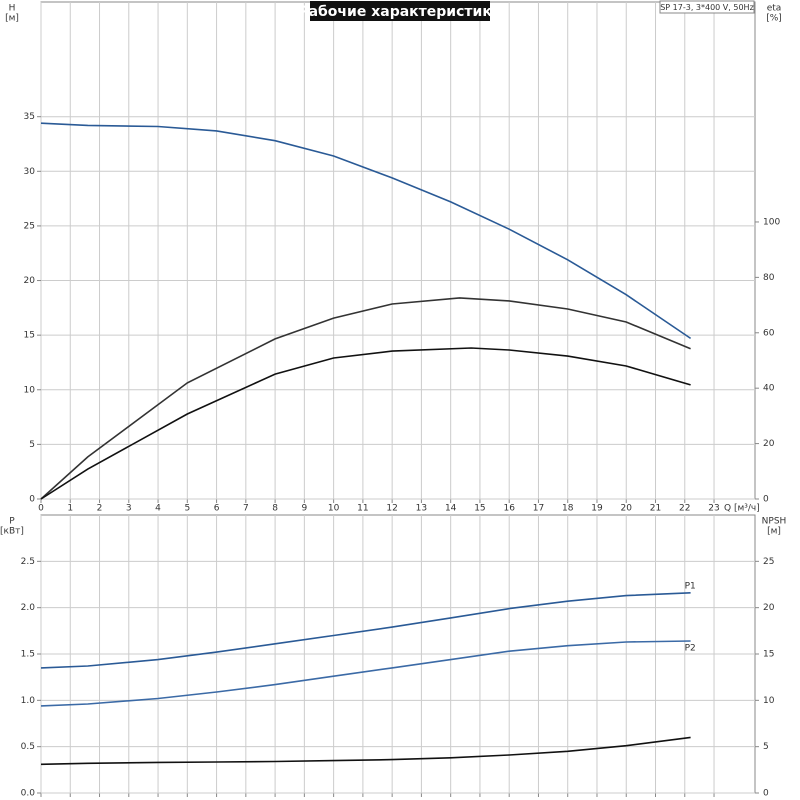  What do you see at coordinates (129, 509) in the screenshot?
I see `x-tick-label: 3` at bounding box center [129, 509].